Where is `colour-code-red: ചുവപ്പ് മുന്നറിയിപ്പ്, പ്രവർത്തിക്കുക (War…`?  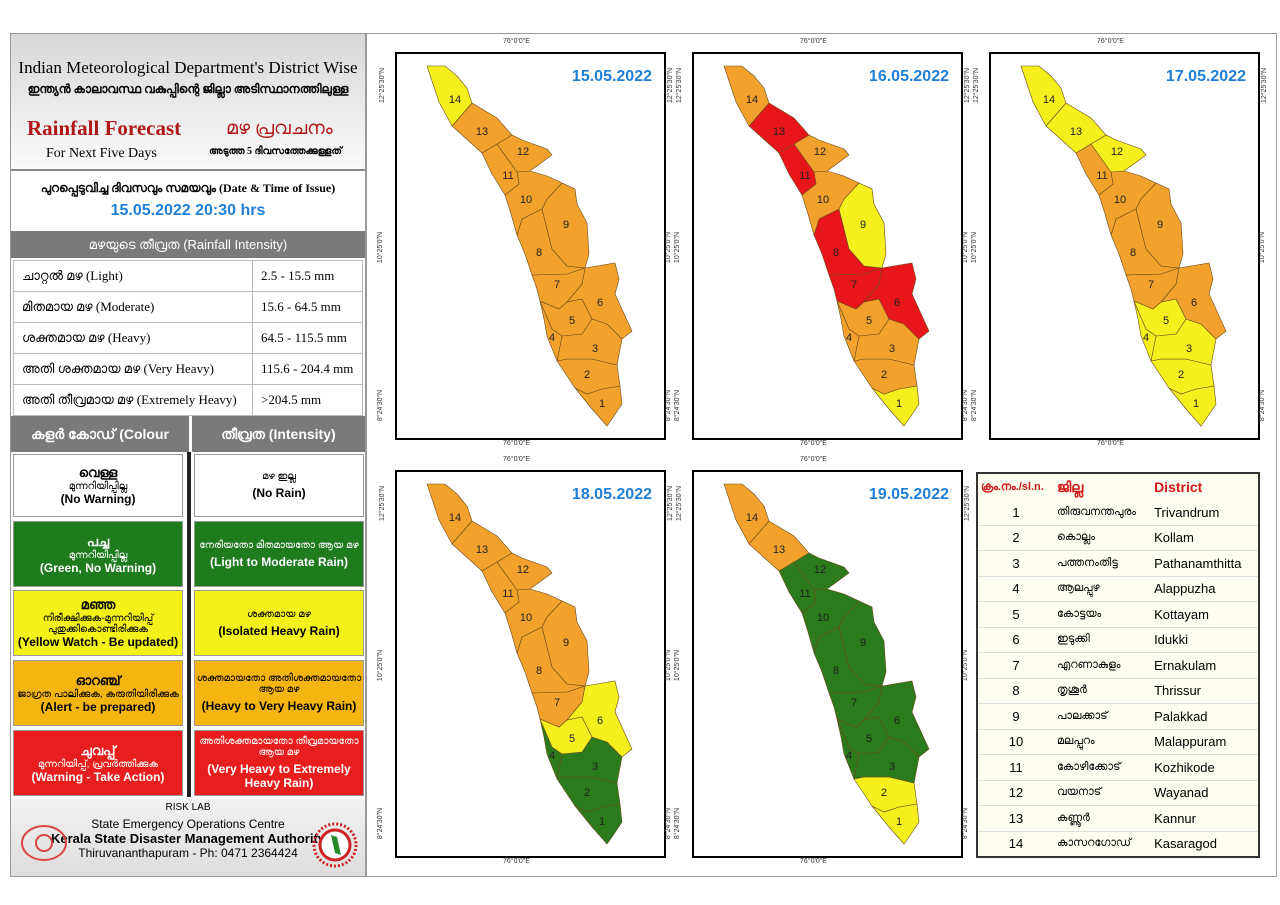 colour-code-red: ചുവപ്പ് മുന്നറിയിപ്പ്, പ്രവർത്തിക്കുക (War… is located at coordinates (98, 763).